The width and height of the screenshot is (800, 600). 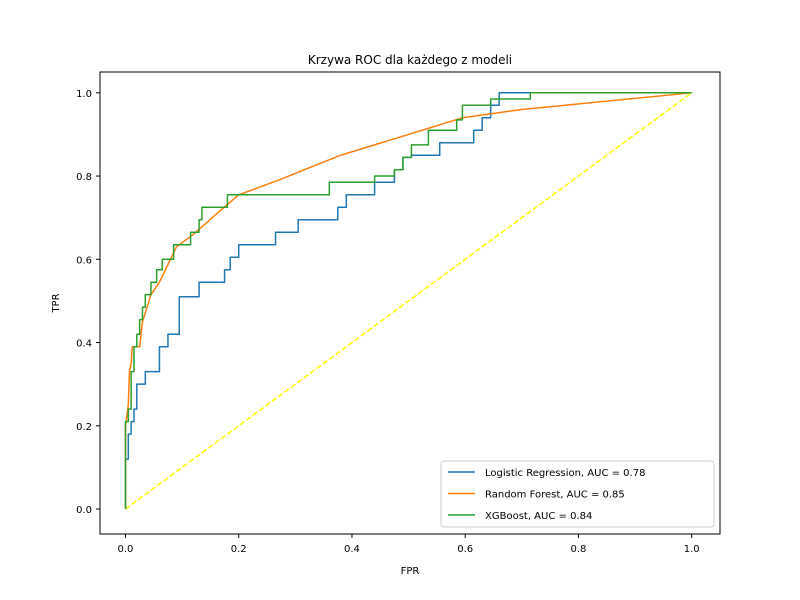 I want to click on x-tick-label: 0.0, so click(x=126, y=549).